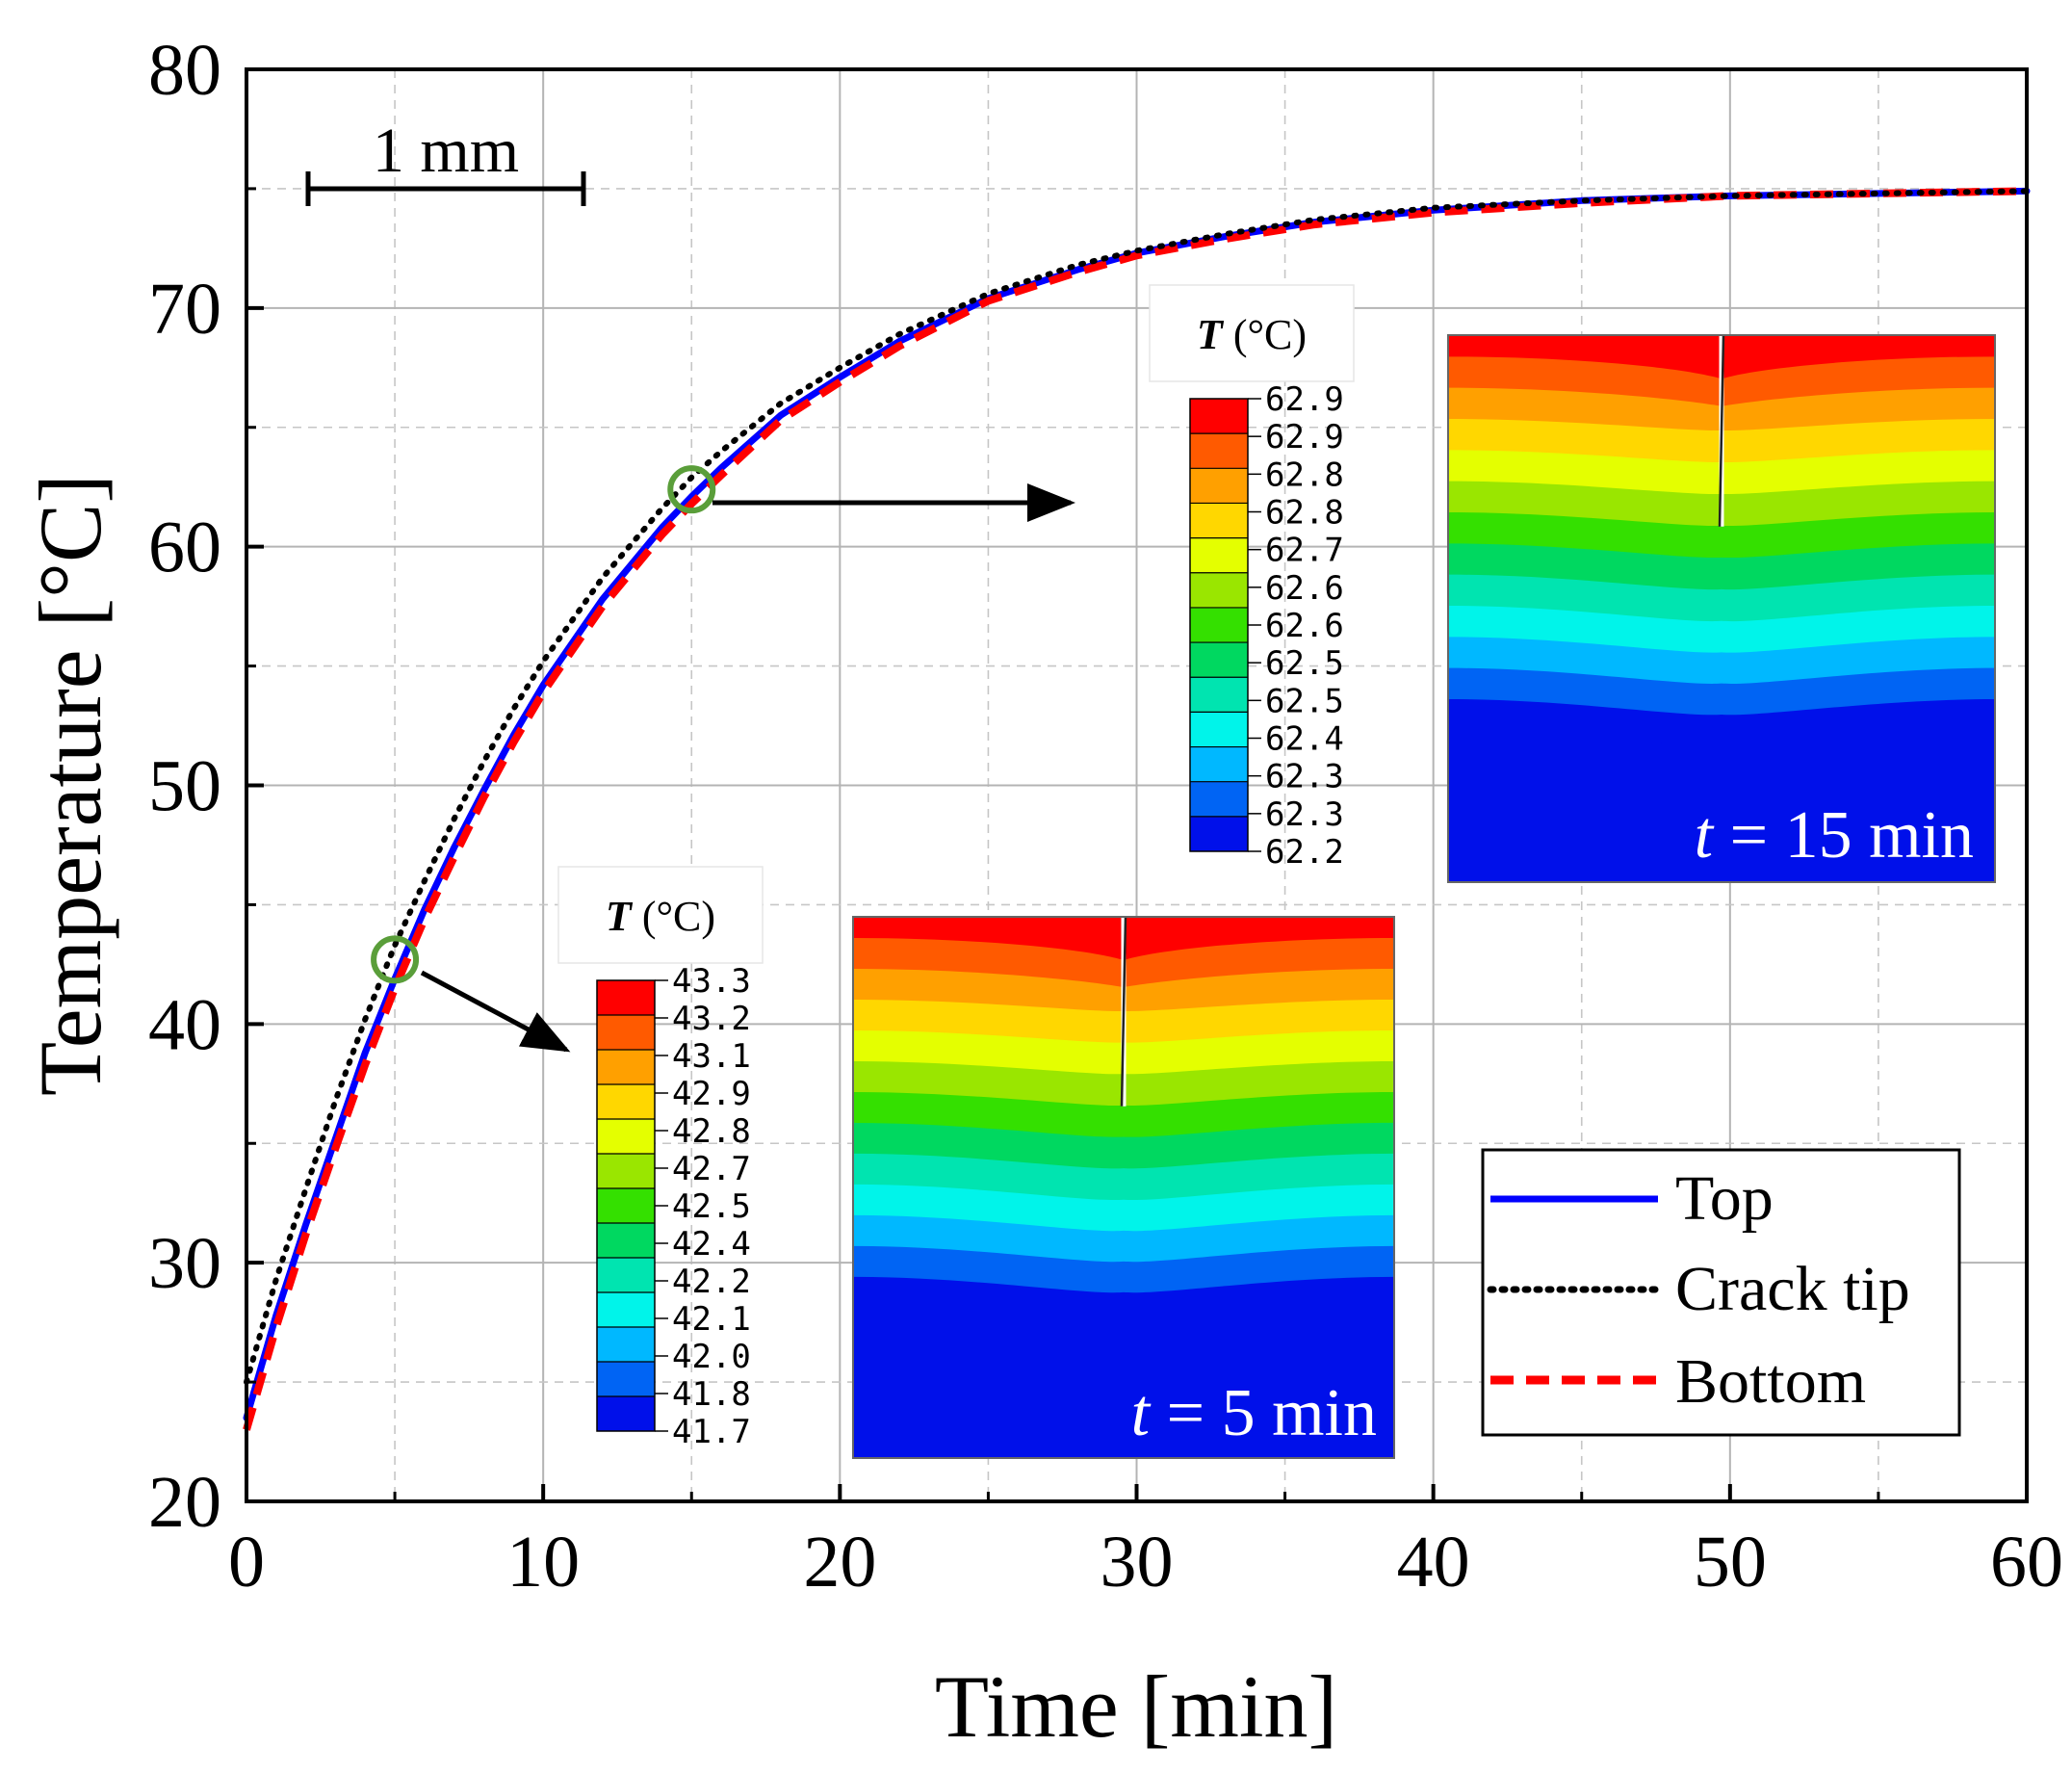 Image resolution: width=2072 pixels, height=1772 pixels. What do you see at coordinates (246, 1563) in the screenshot?
I see `x-tick-label: 0` at bounding box center [246, 1563].